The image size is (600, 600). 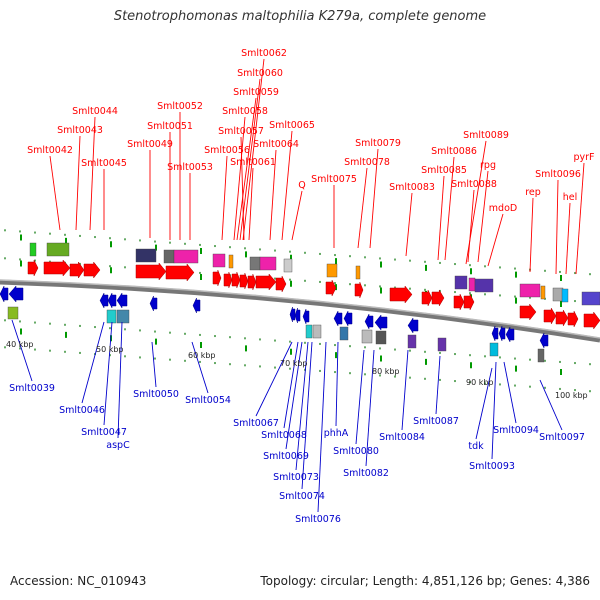 I want to click on kbp-label: 40 kbp, so click(x=20, y=344).